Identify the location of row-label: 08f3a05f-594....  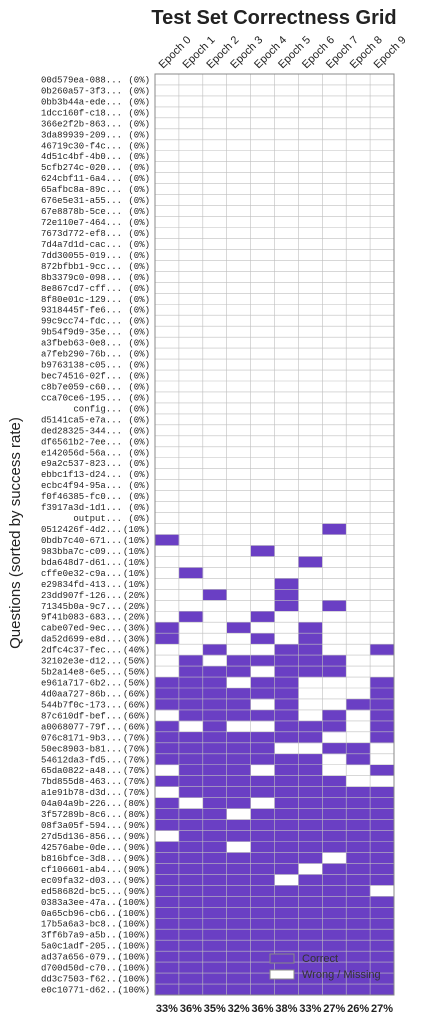
(81, 826).